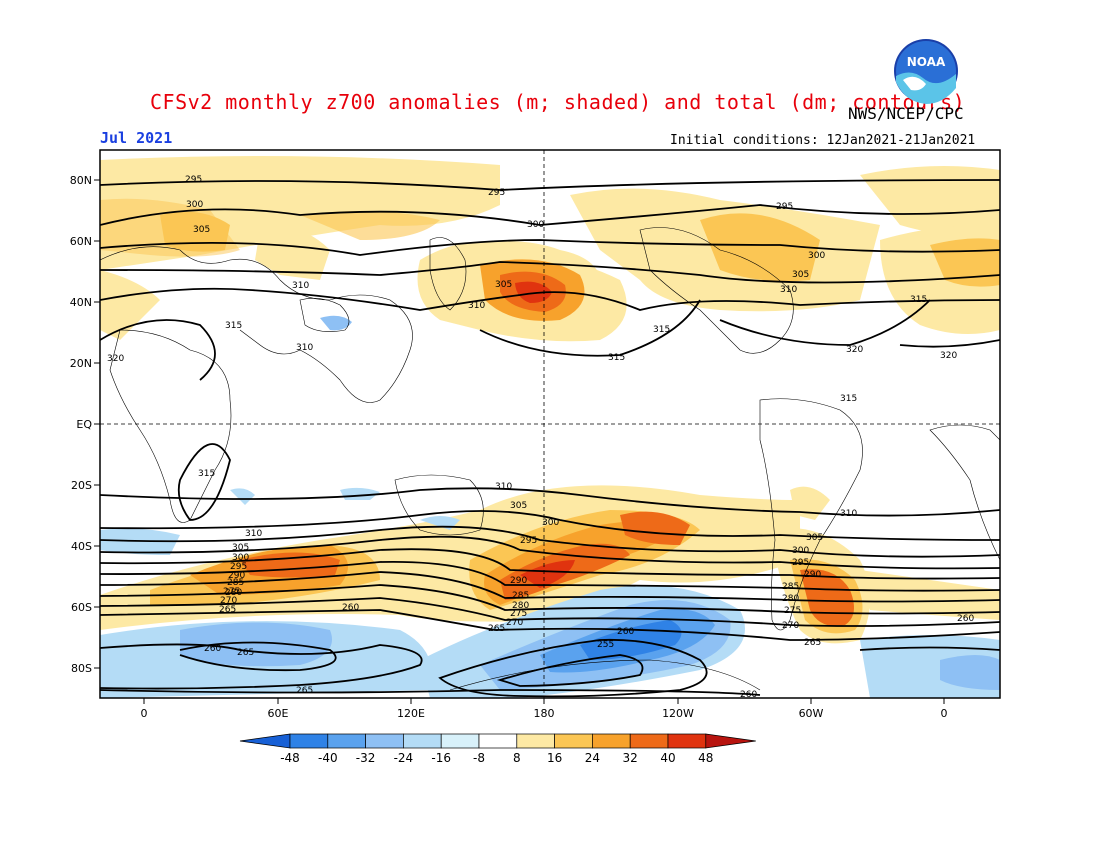  What do you see at coordinates (85, 424) in the screenshot?
I see `latitude-axis: 80N 60N 40N 20N EQ 20S 40S 60S 80S` at bounding box center [85, 424].